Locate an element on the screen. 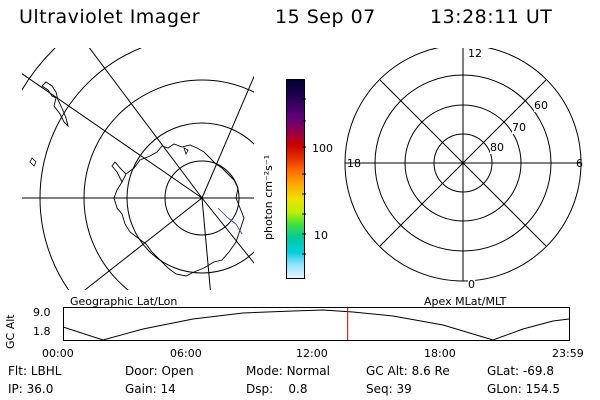  antarctic-peninsula is located at coordinates (119, 172).